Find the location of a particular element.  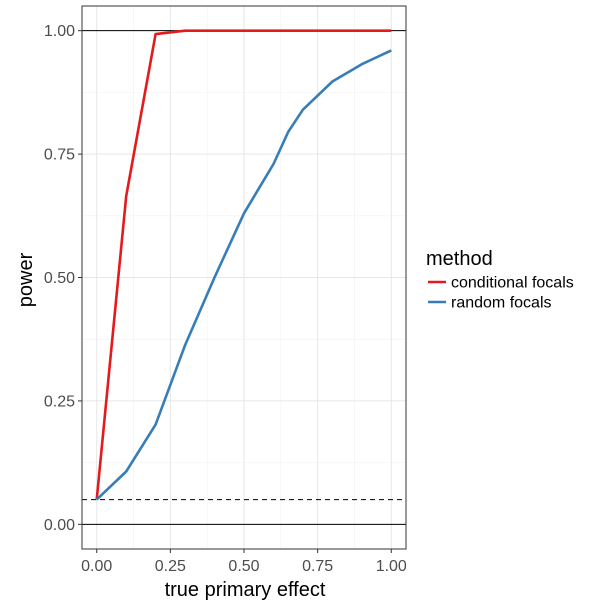

x-tick-label: 0.50 is located at coordinates (243, 566).